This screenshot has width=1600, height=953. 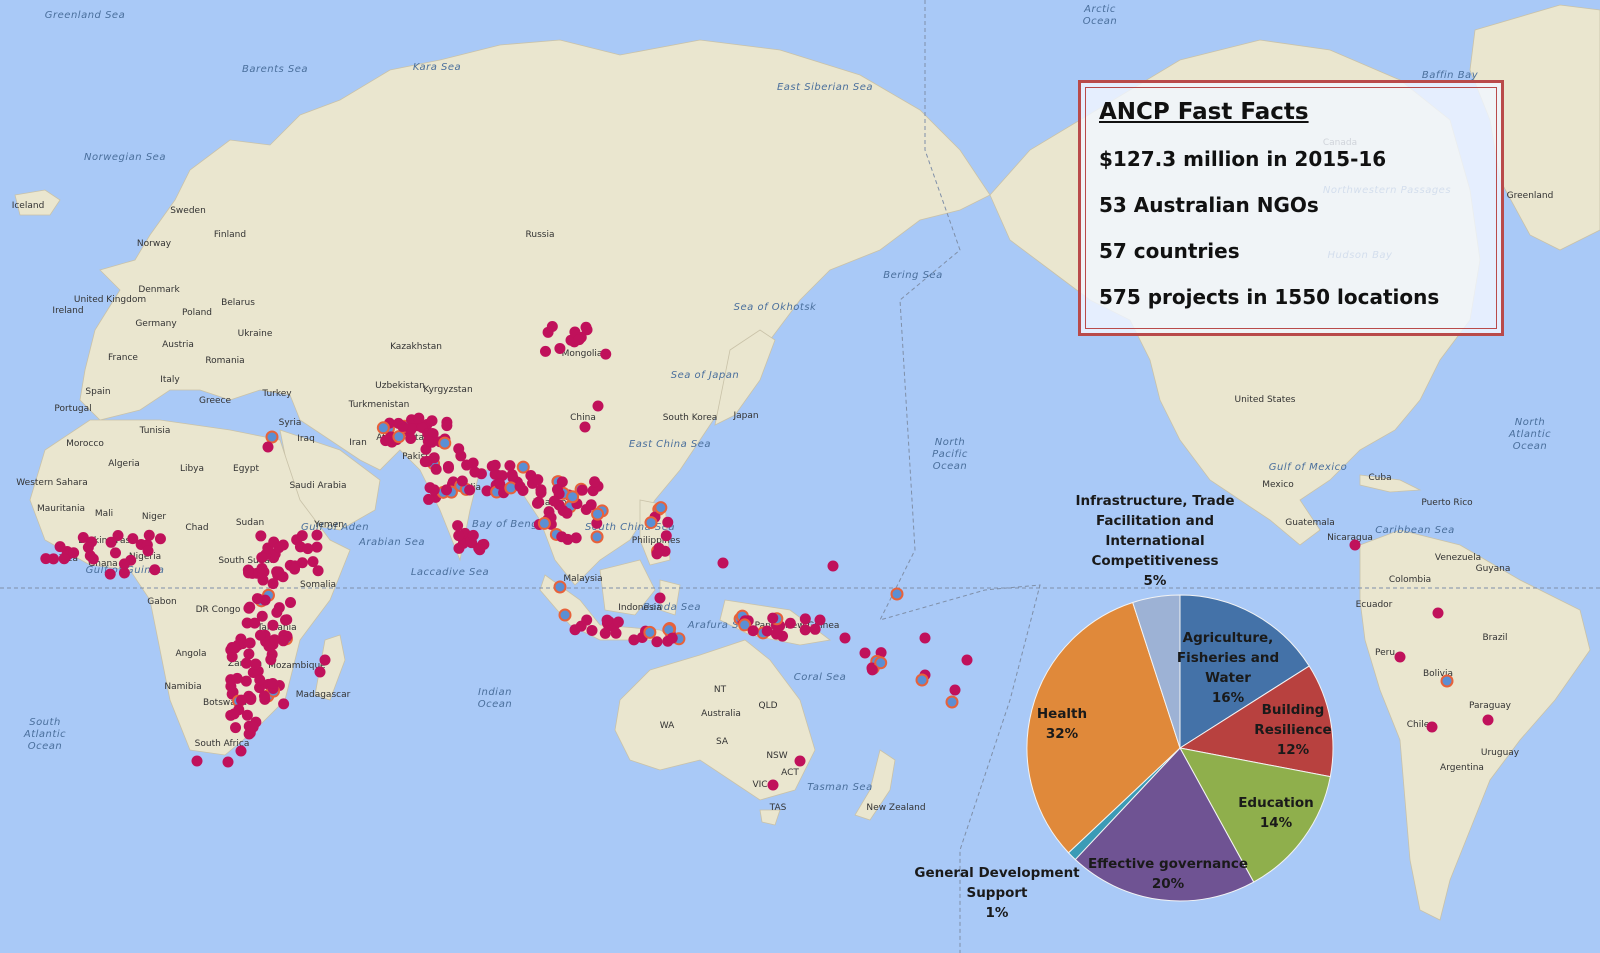 I want to click on state-label-sa: SA, so click(x=722, y=742).